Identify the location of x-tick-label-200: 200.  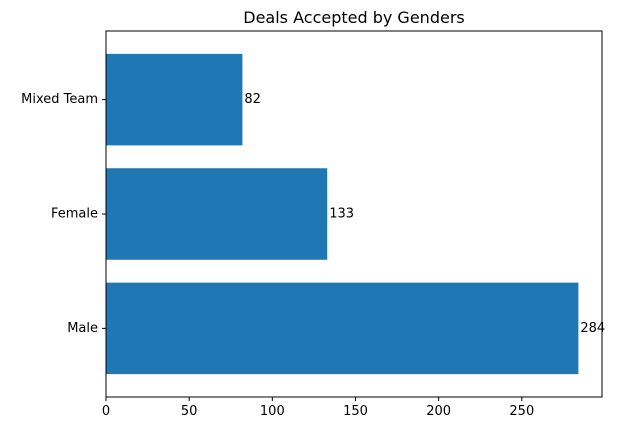
(438, 411).